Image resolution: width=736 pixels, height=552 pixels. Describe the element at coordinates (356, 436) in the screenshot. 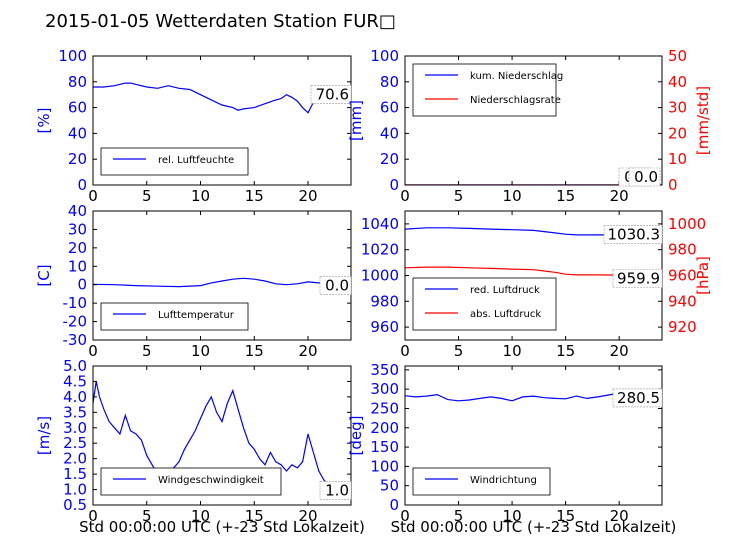

I see `y-axis-label: [deg]` at that location.